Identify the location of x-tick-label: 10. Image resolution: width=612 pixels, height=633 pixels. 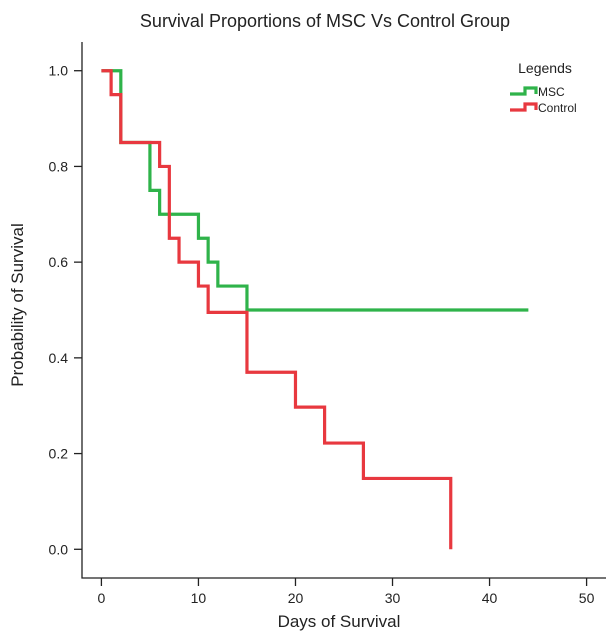
(199, 598).